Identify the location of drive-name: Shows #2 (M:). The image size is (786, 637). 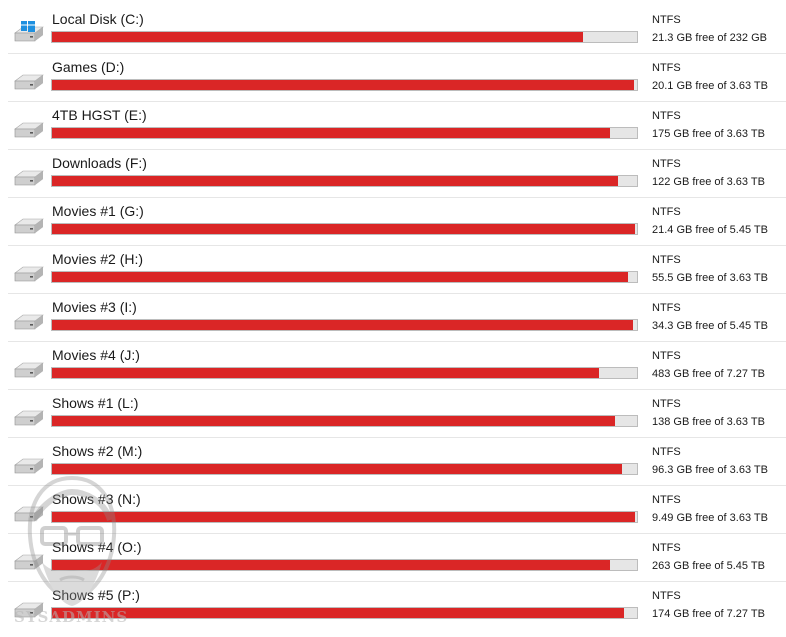
(97, 451).